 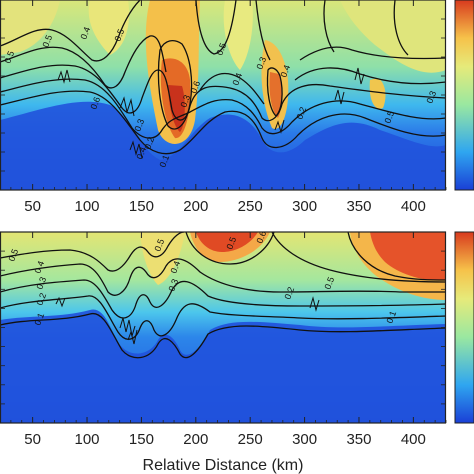 I want to click on lower-contour-0.5b, so click(x=230, y=248).